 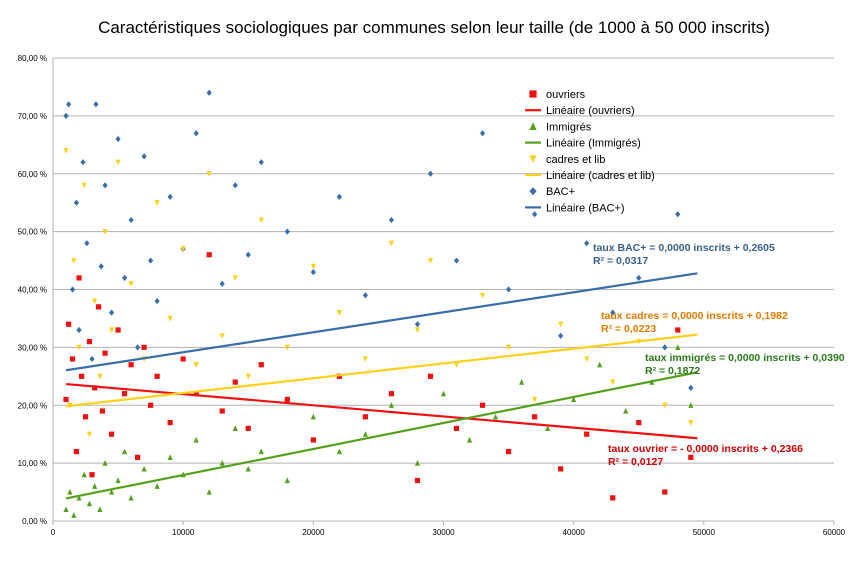 I want to click on annotation-r2: R² = 0,0317, so click(x=620, y=261).